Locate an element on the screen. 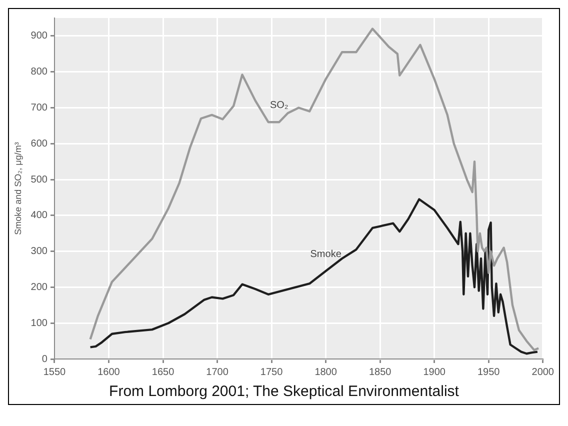 The height and width of the screenshot is (426, 568). x-tick-label: 1950 is located at coordinates (488, 372).